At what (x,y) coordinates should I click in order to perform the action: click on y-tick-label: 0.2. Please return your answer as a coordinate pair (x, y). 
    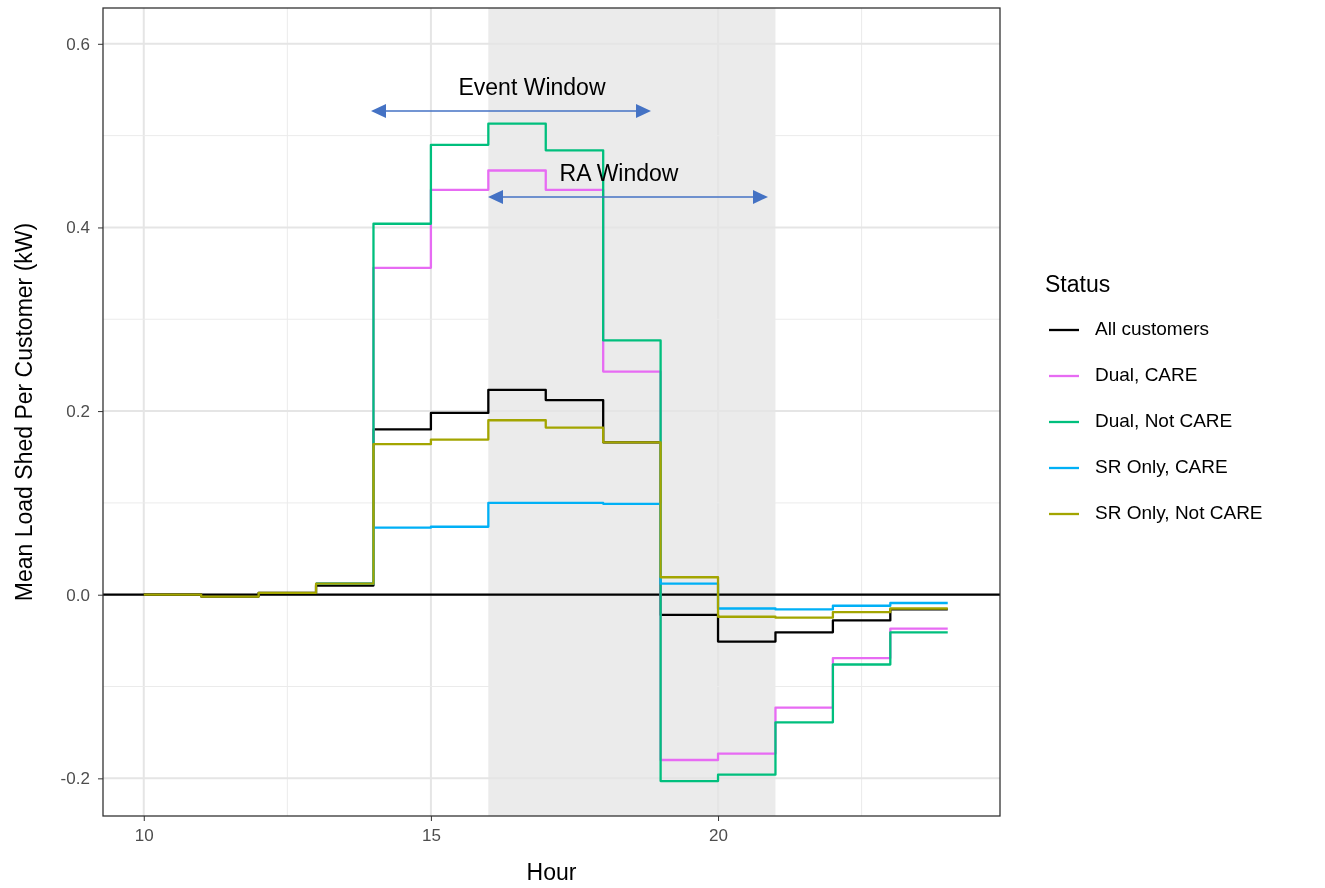
    Looking at the image, I should click on (78, 412).